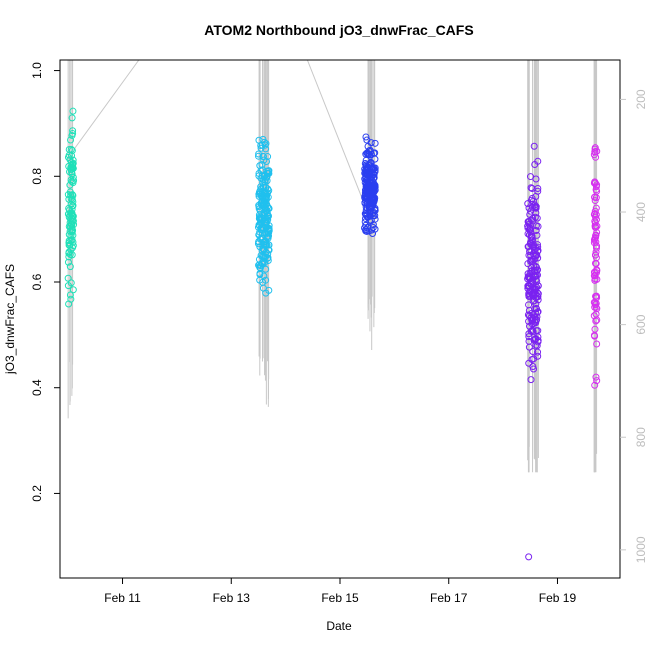 The width and height of the screenshot is (650, 650). Describe the element at coordinates (340, 591) in the screenshot. I see `x-axis: Feb 11 Feb 13 Feb 15 Feb 17 Feb 19` at that location.